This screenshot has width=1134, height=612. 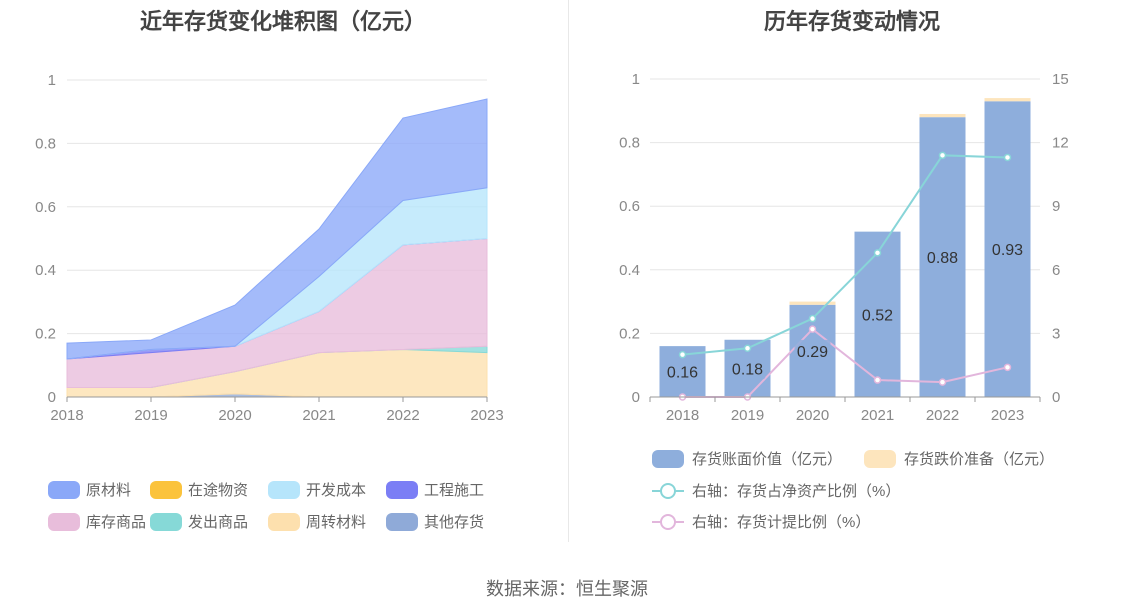 I want to click on bar-data-label: 0.18, so click(x=747, y=369).